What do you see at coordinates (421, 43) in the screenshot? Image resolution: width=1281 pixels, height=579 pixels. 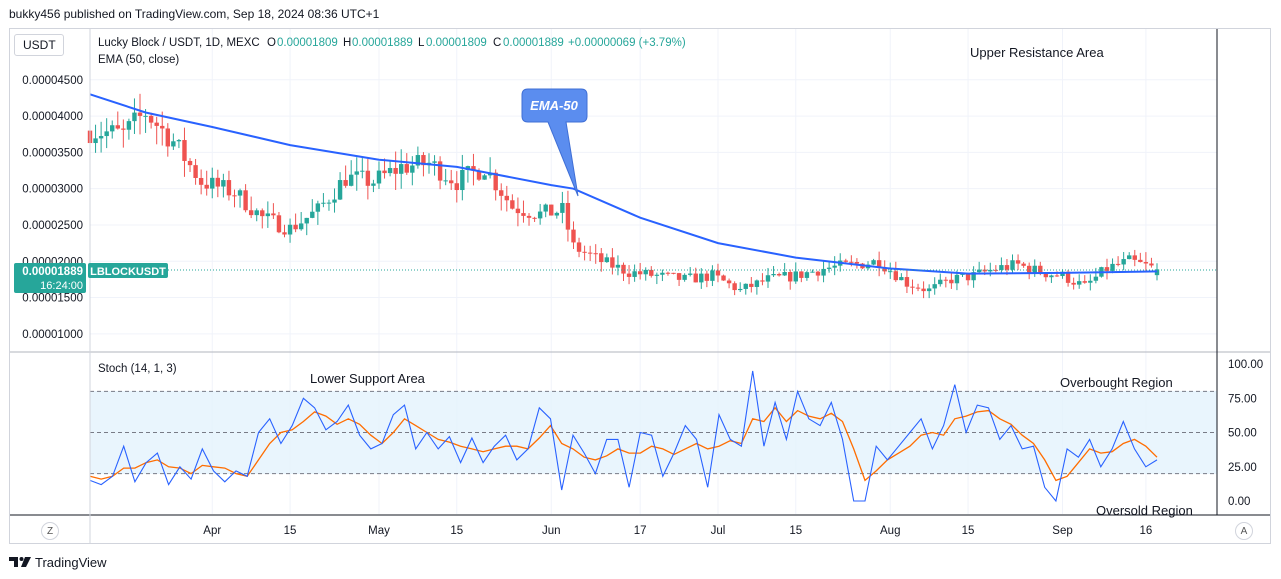 I see `l-label: L` at bounding box center [421, 43].